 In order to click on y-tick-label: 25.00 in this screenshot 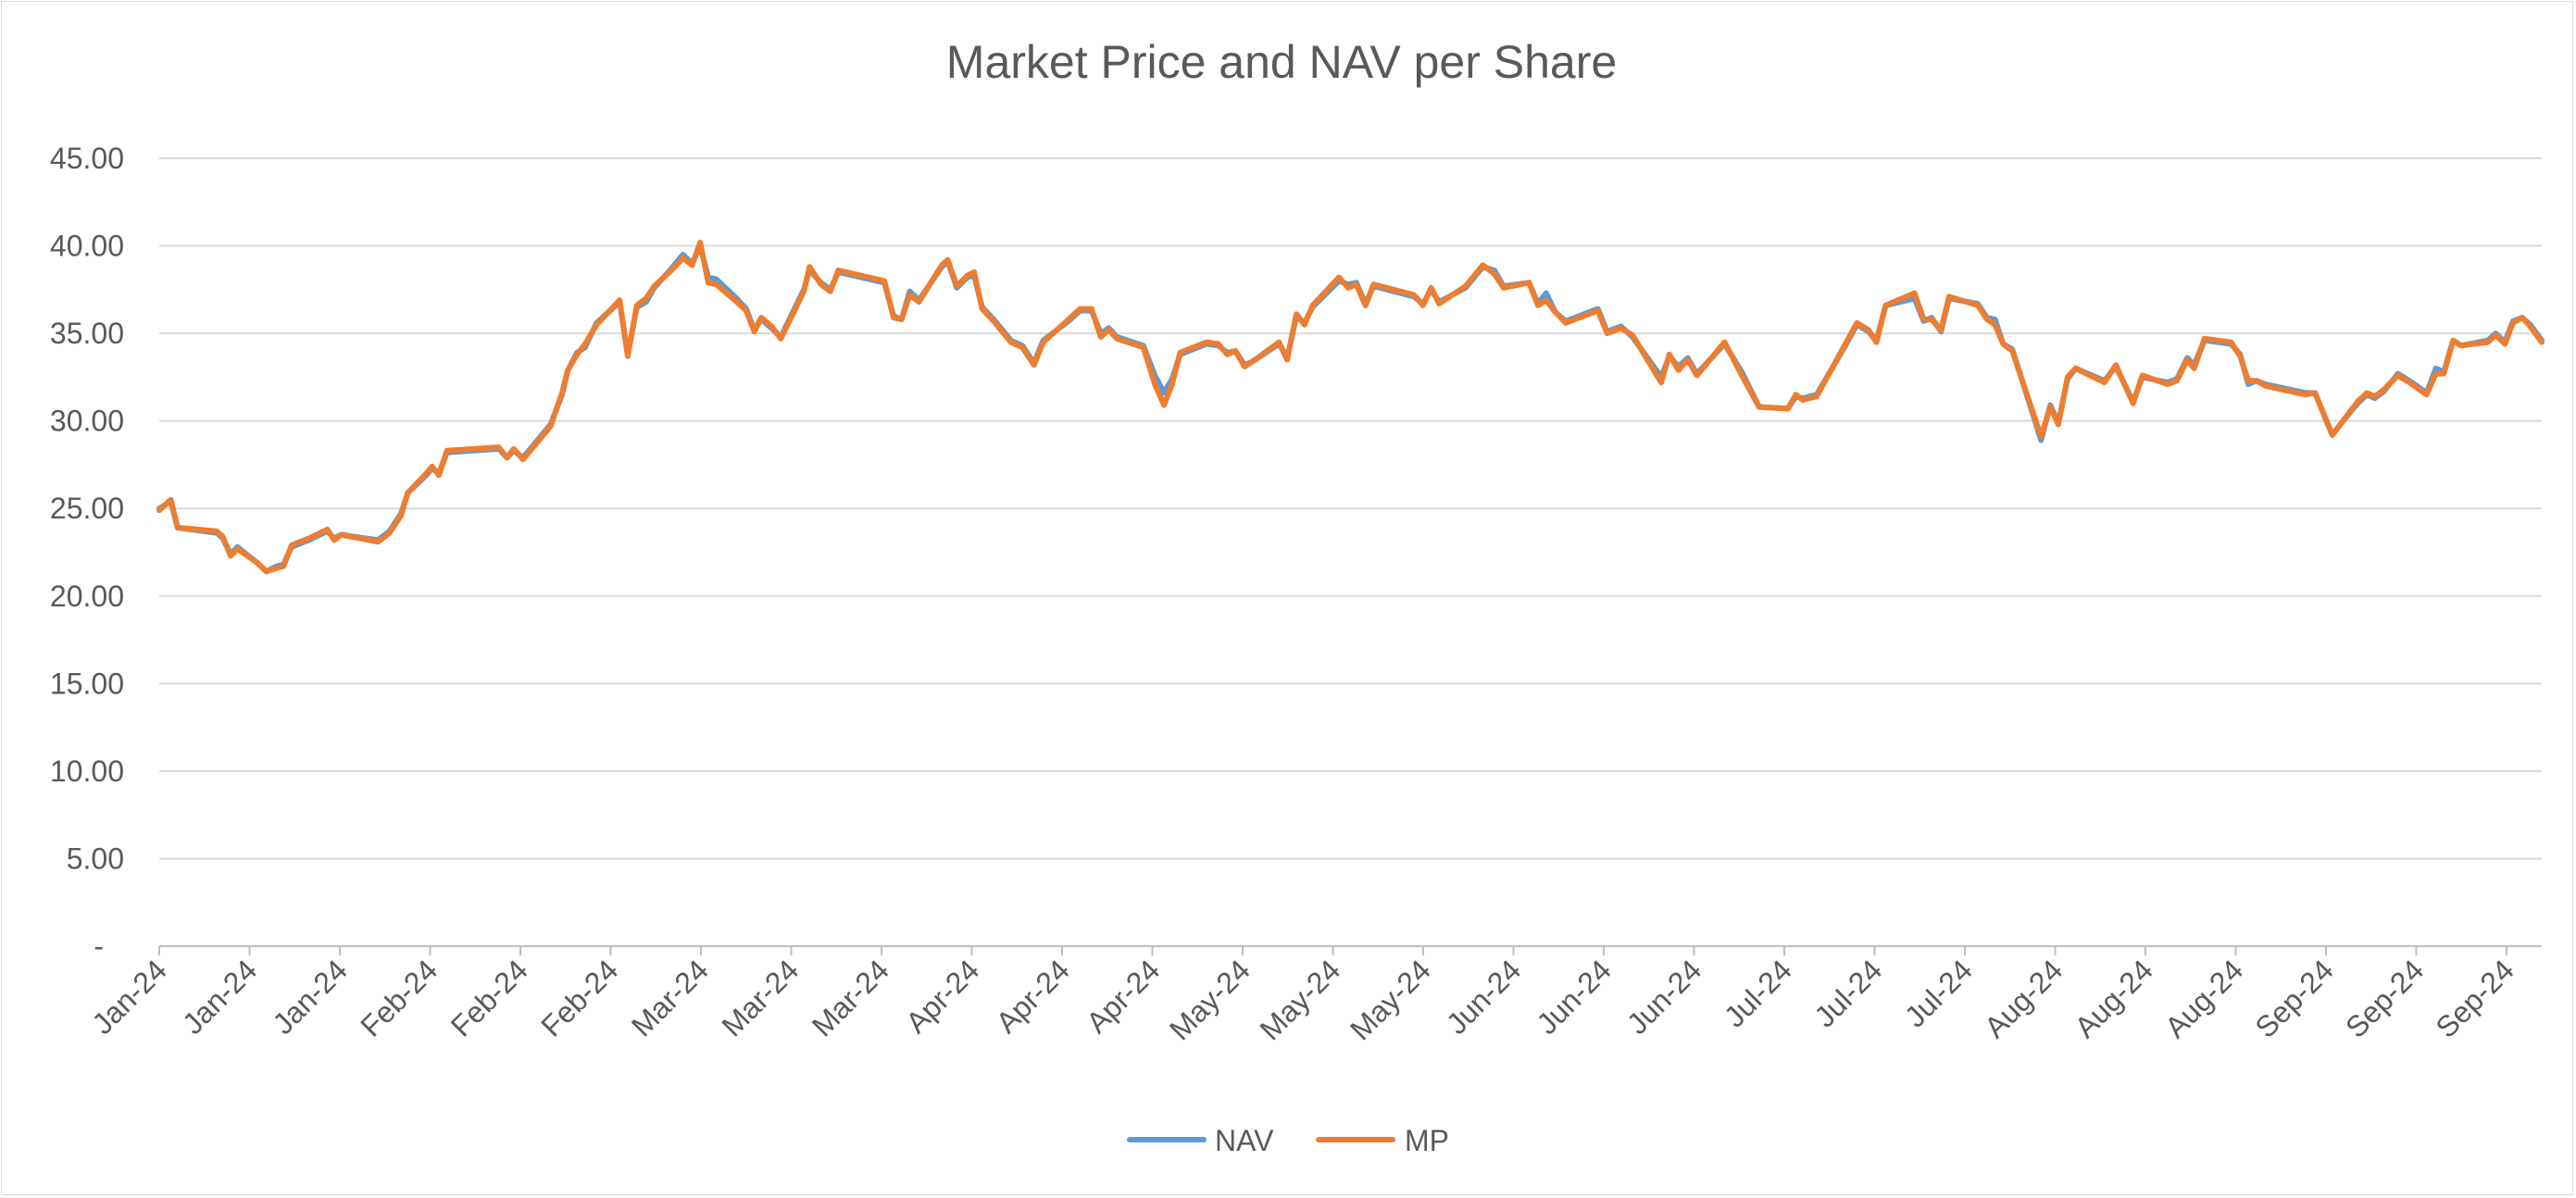, I will do `click(87, 508)`.